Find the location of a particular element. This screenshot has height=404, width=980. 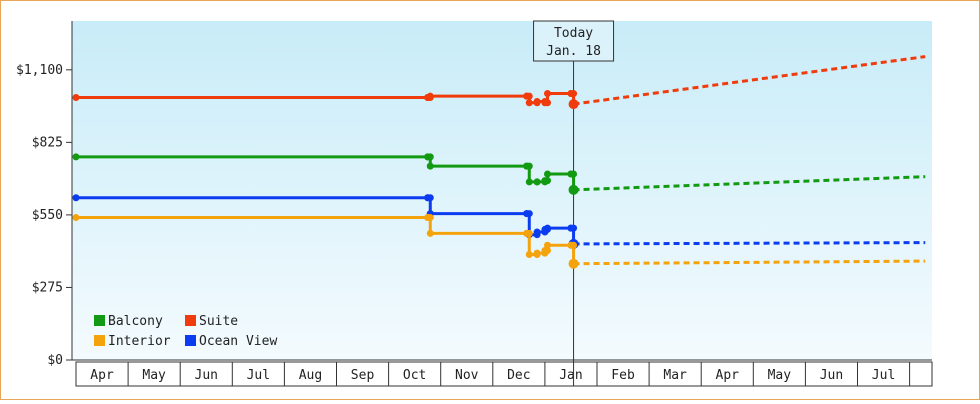

x-tick-label: Oct is located at coordinates (414, 375).